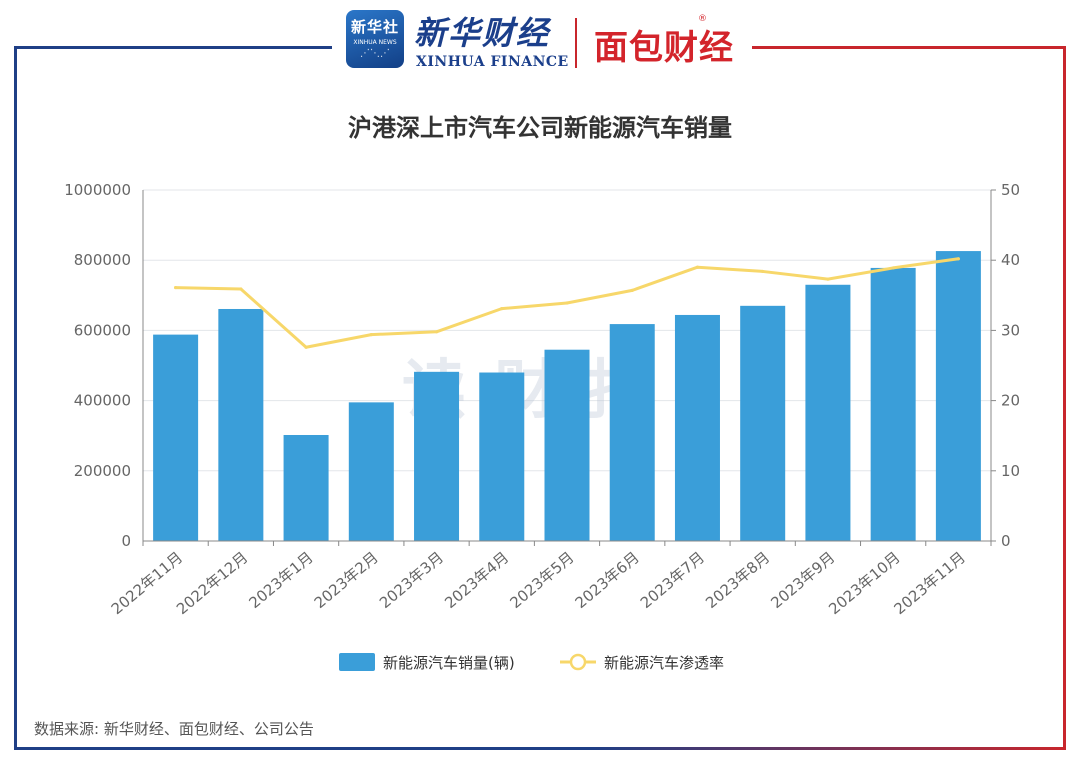 The height and width of the screenshot is (764, 1080). Describe the element at coordinates (102, 330) in the screenshot. I see `y-left-tick-label: 600000` at that location.